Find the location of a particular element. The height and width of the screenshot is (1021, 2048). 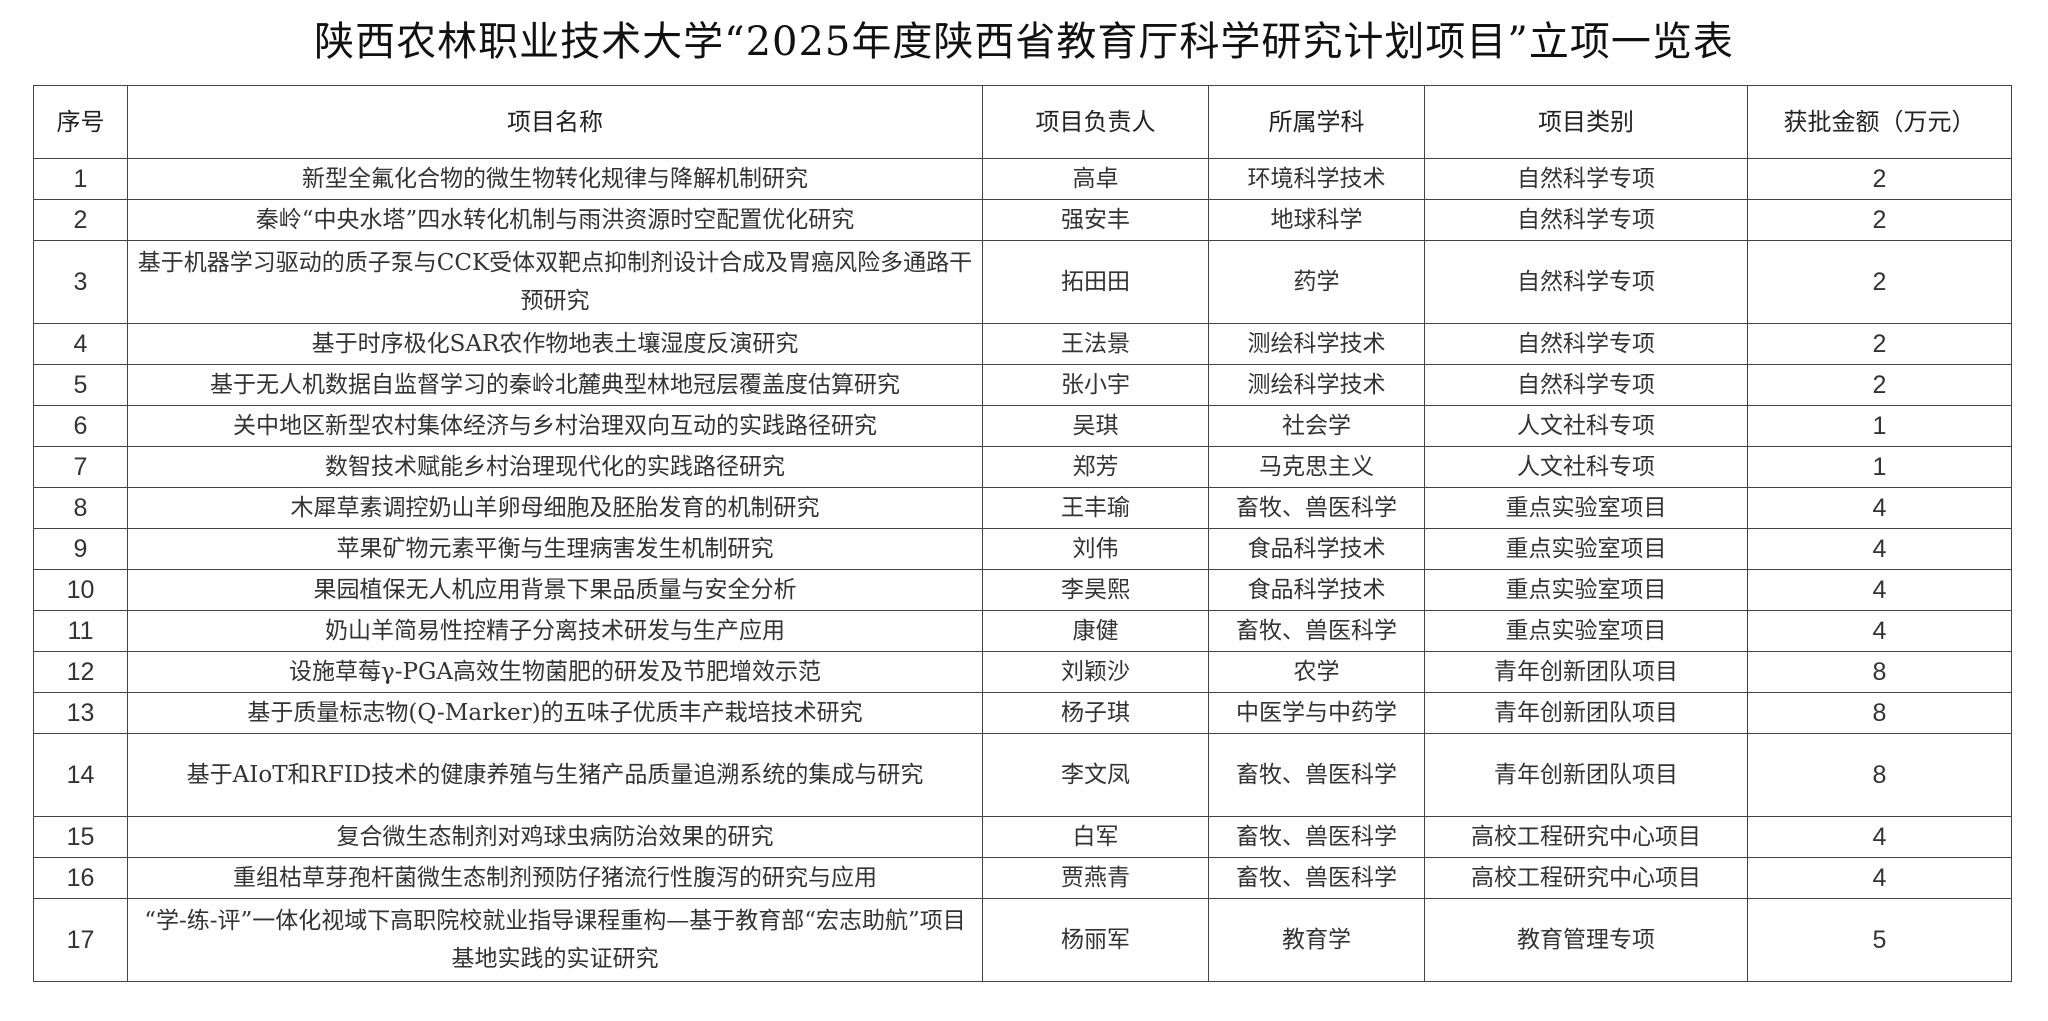

row-project-name: 苹果矿物元素平衡与生理病害发生机制研究 is located at coordinates (555, 549).